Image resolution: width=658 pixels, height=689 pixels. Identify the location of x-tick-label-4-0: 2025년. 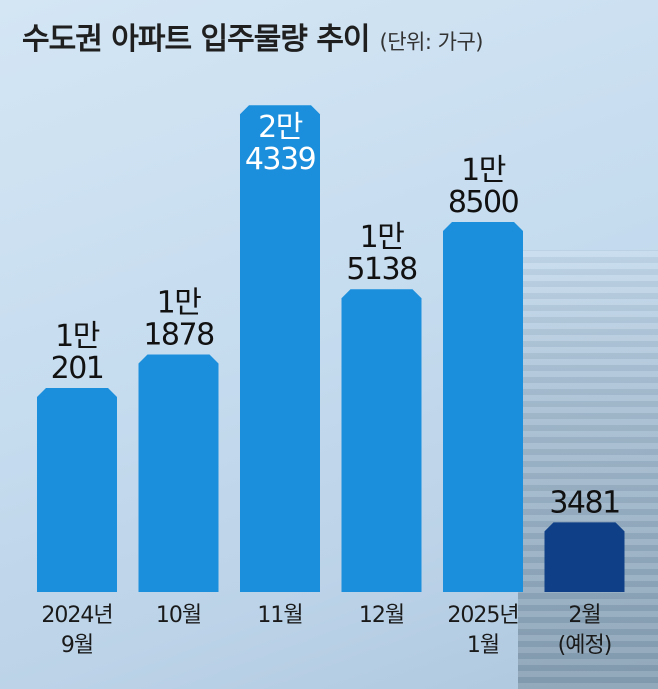
(482, 615).